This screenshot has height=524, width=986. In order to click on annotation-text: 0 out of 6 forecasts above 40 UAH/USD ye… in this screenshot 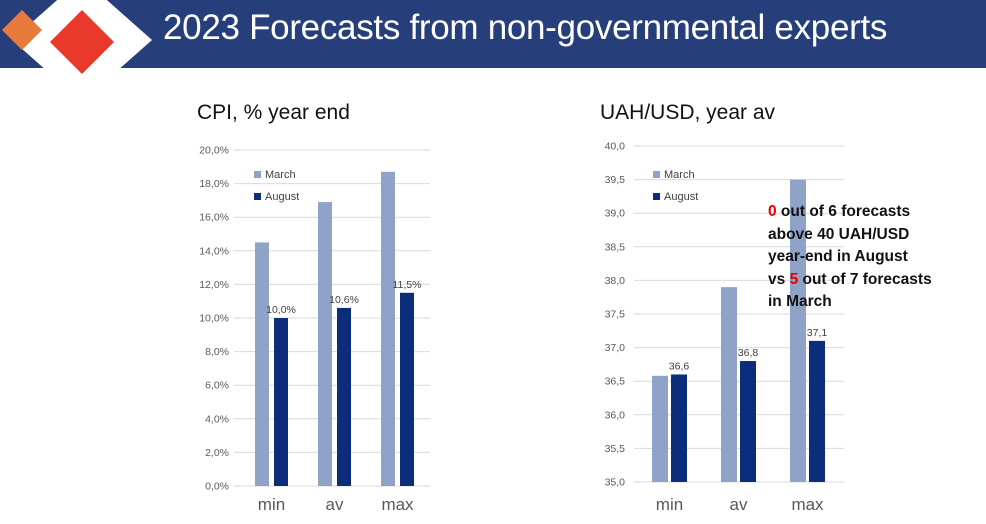, I will do `click(863, 257)`.